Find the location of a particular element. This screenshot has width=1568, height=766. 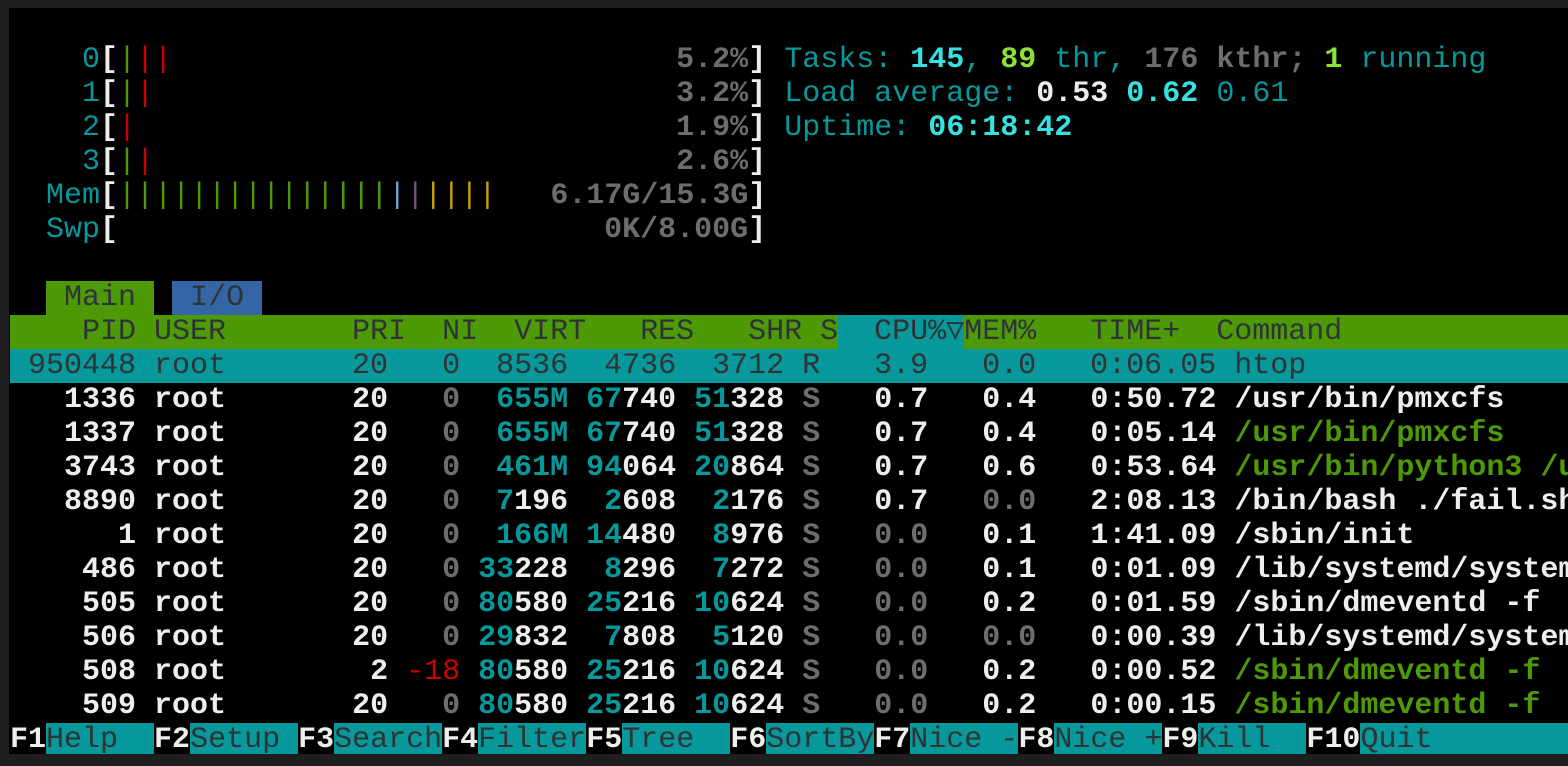

time: 0:00.52 is located at coordinates (1135, 672).